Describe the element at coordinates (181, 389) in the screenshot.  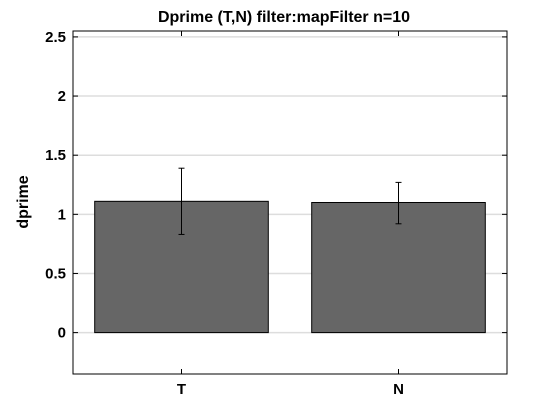
I see `x-tick-label-T: T` at that location.